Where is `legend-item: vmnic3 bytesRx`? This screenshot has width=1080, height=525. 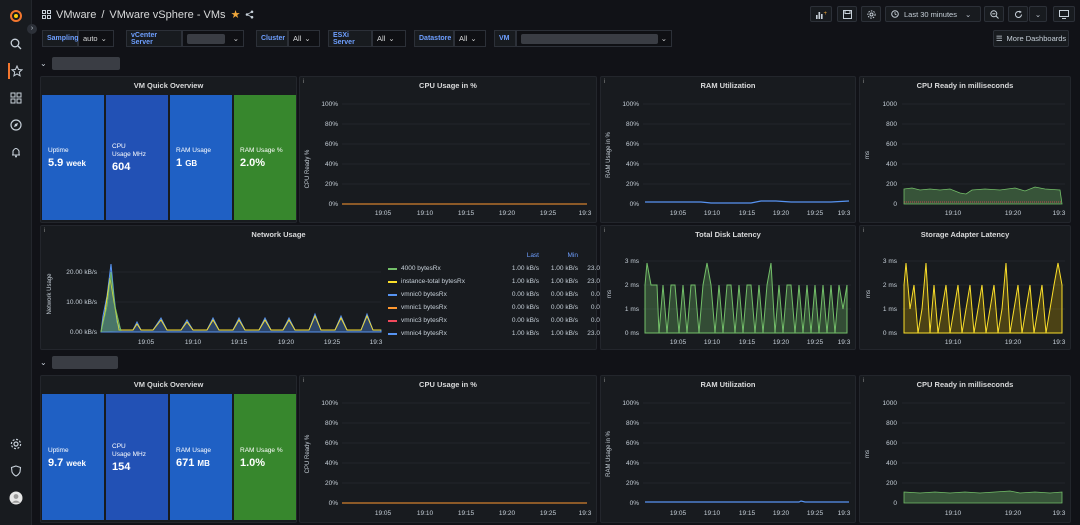 legend-item: vmnic3 bytesRx is located at coordinates (417, 320).